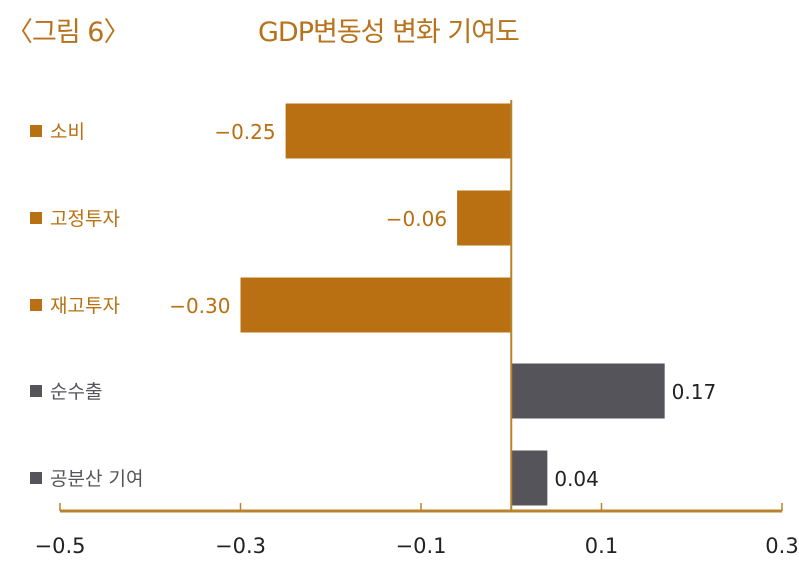 This screenshot has width=799, height=570. Describe the element at coordinates (421, 546) in the screenshot. I see `x-tick-label-2: −0.1` at that location.